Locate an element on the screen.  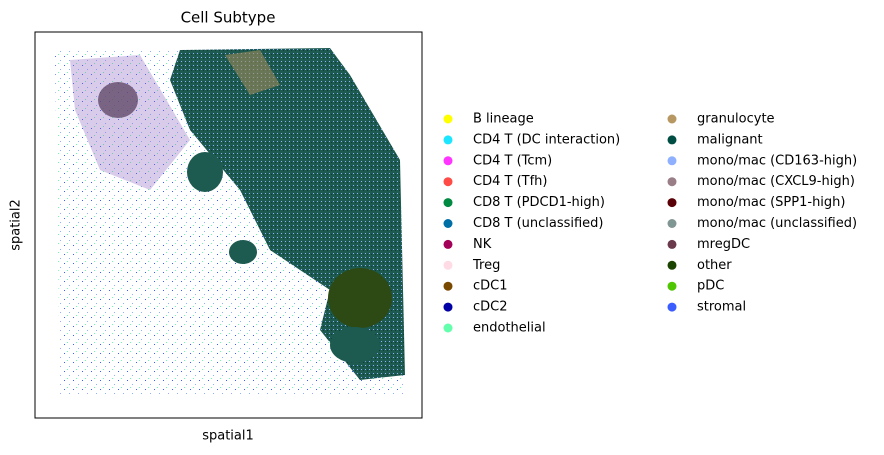
legend-label: other is located at coordinates (714, 265).